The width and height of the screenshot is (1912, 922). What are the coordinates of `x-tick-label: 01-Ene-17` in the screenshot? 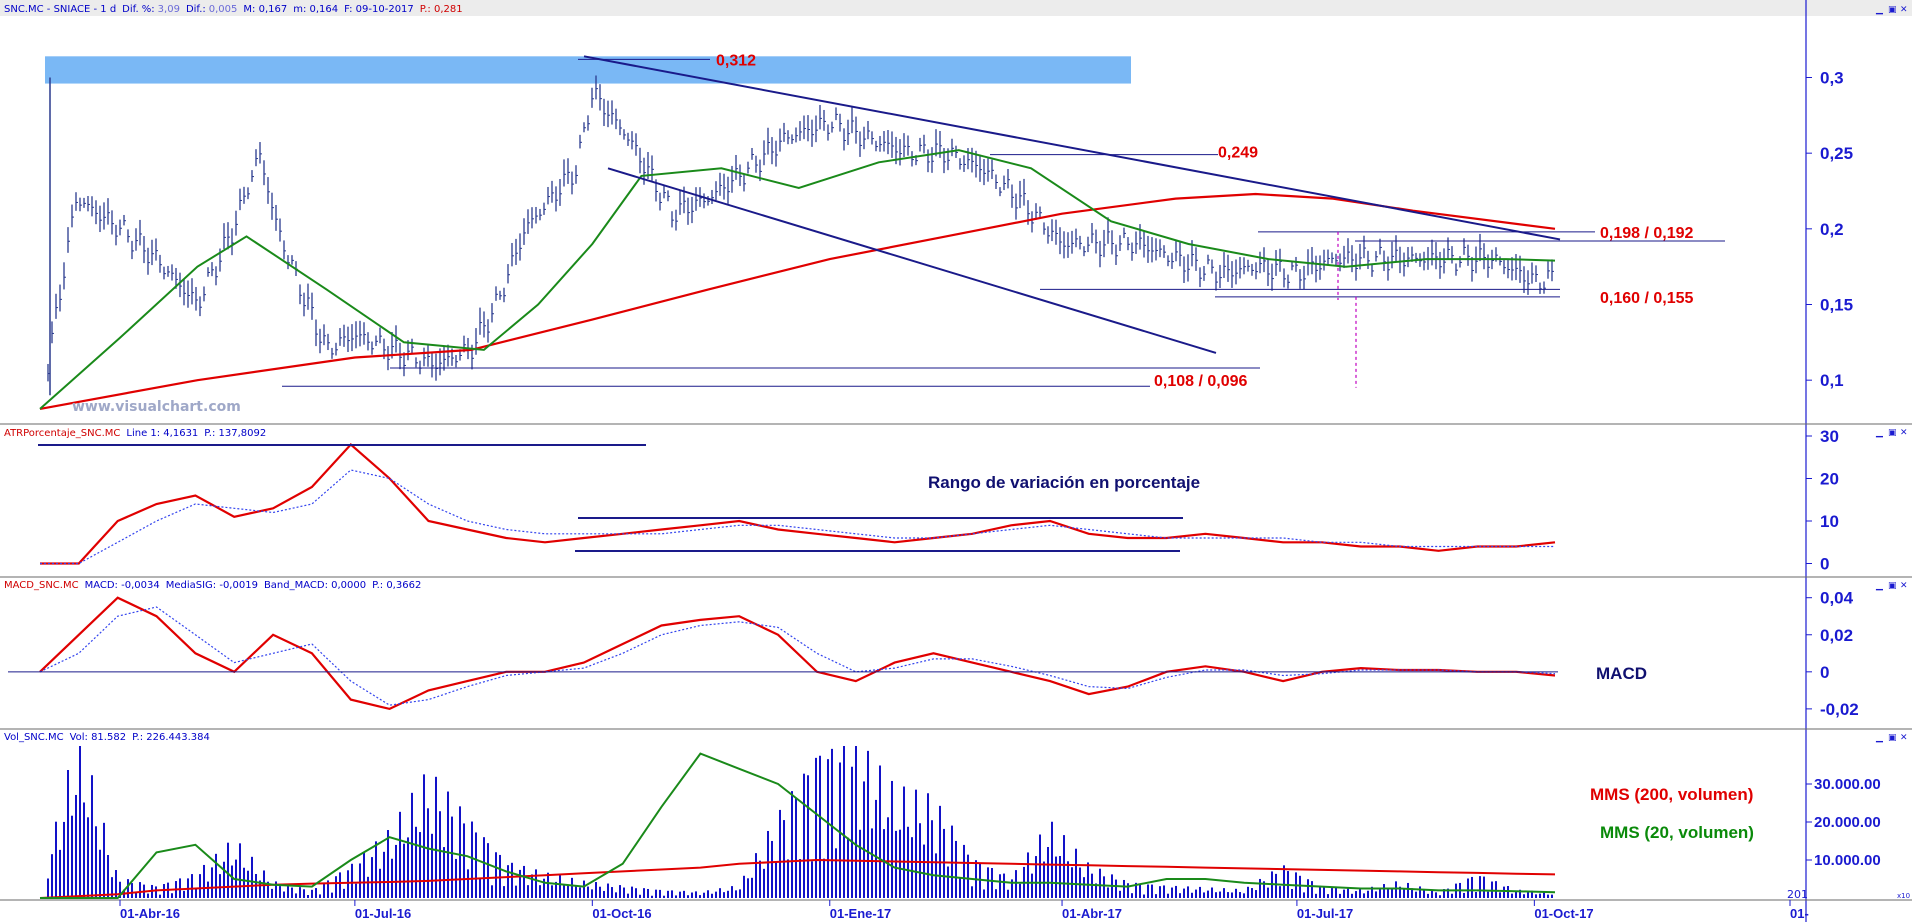 It's located at (860, 913).